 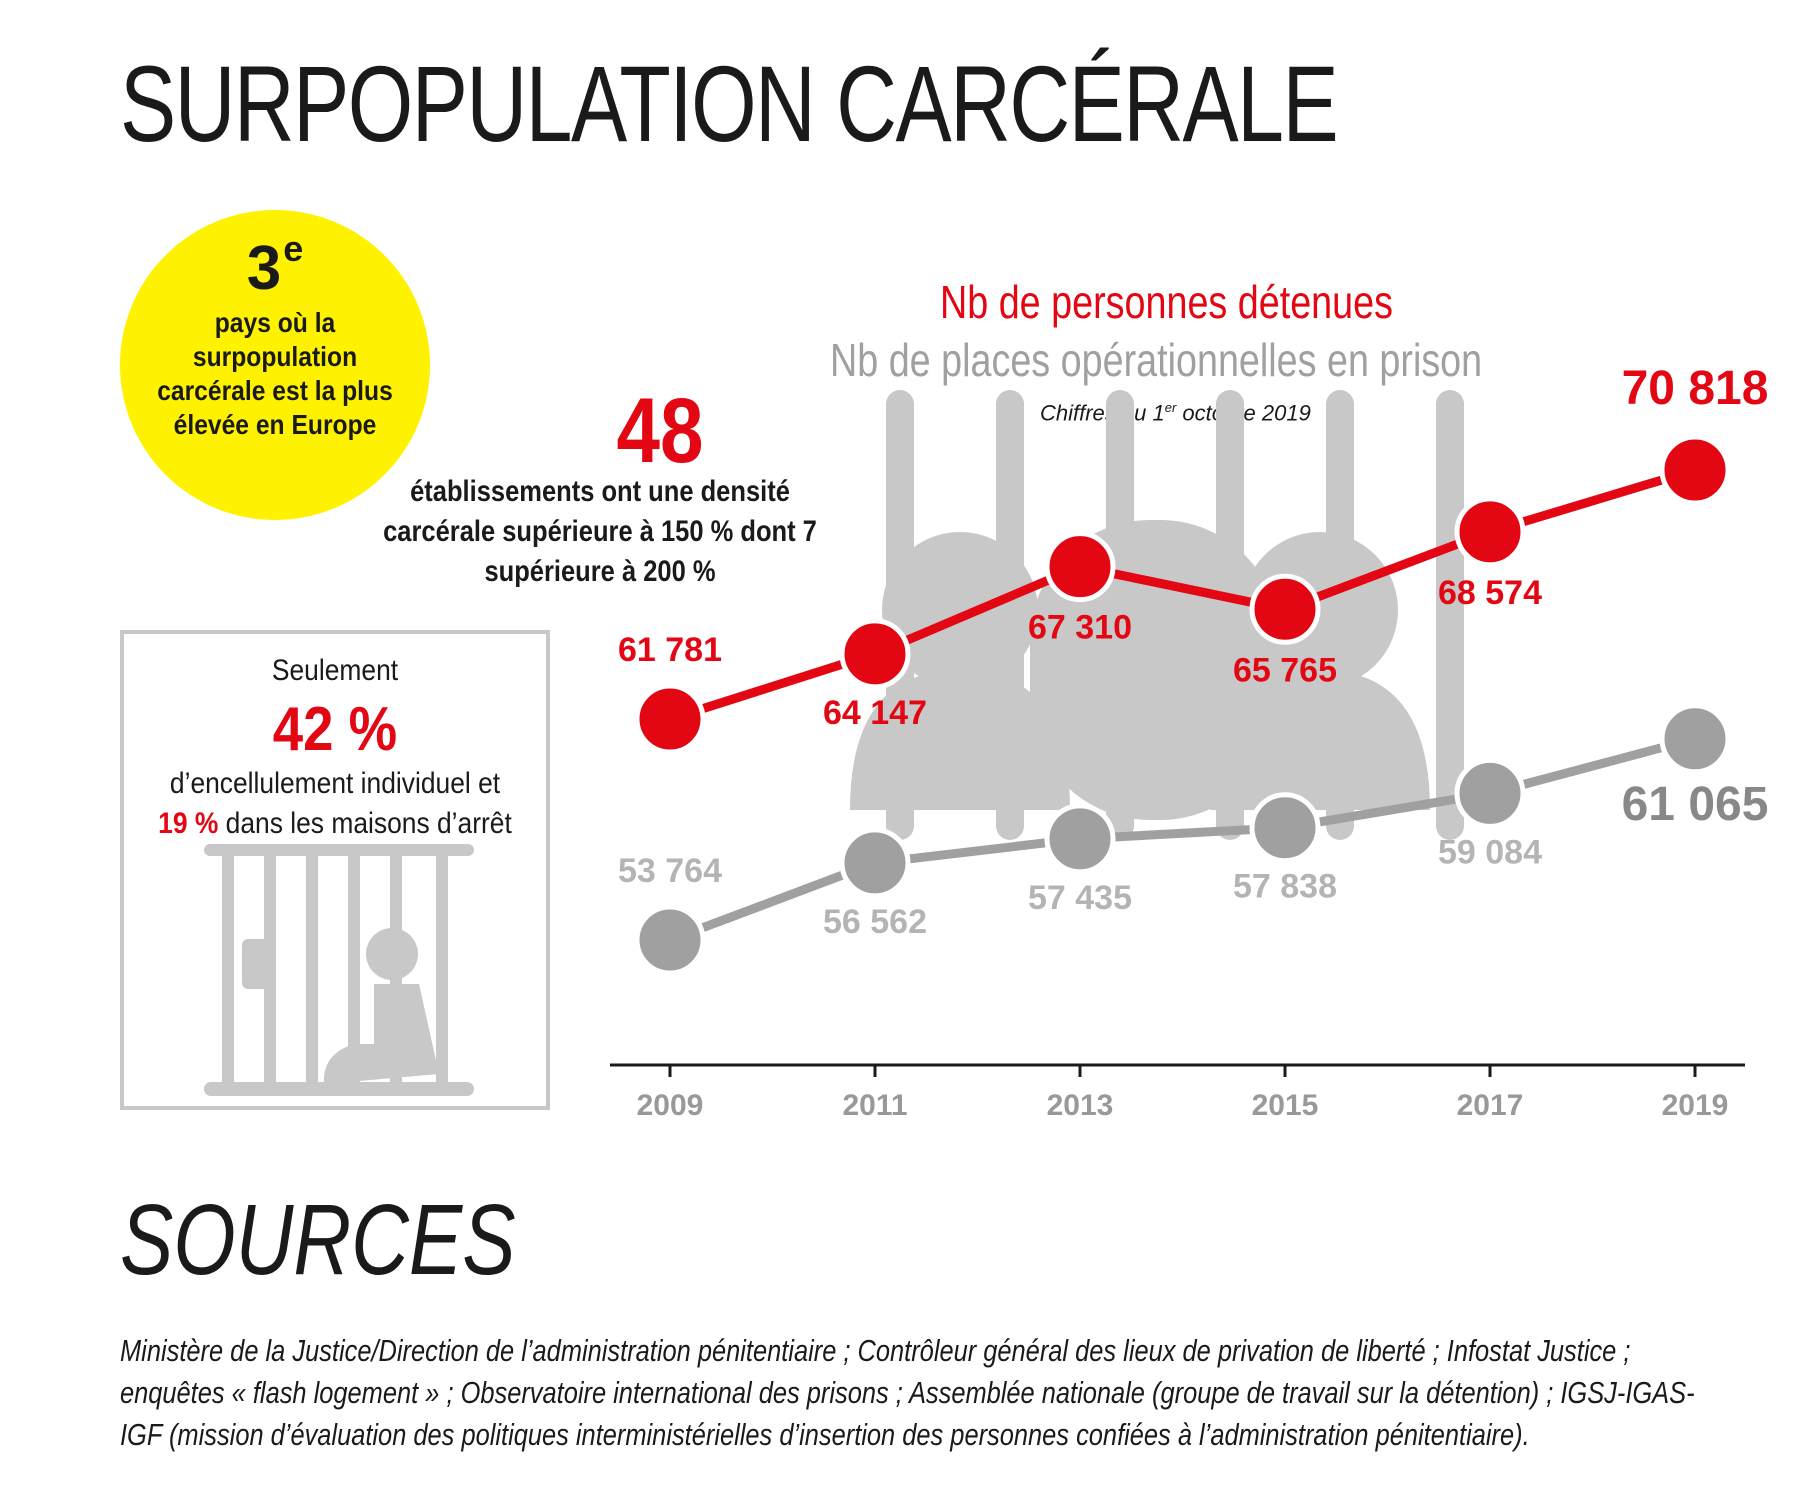 What do you see at coordinates (875, 713) in the screenshot?
I see `data-label: 64 147` at bounding box center [875, 713].